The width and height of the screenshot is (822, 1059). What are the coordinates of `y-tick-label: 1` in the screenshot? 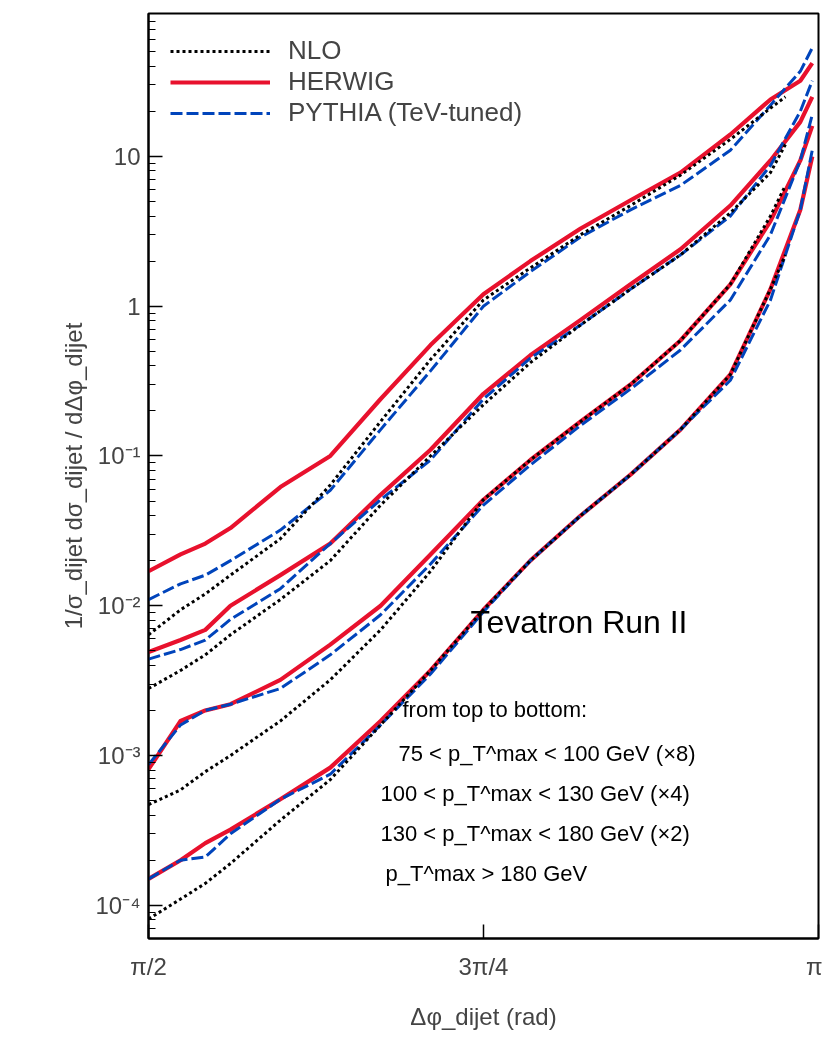 It's located at (134, 306).